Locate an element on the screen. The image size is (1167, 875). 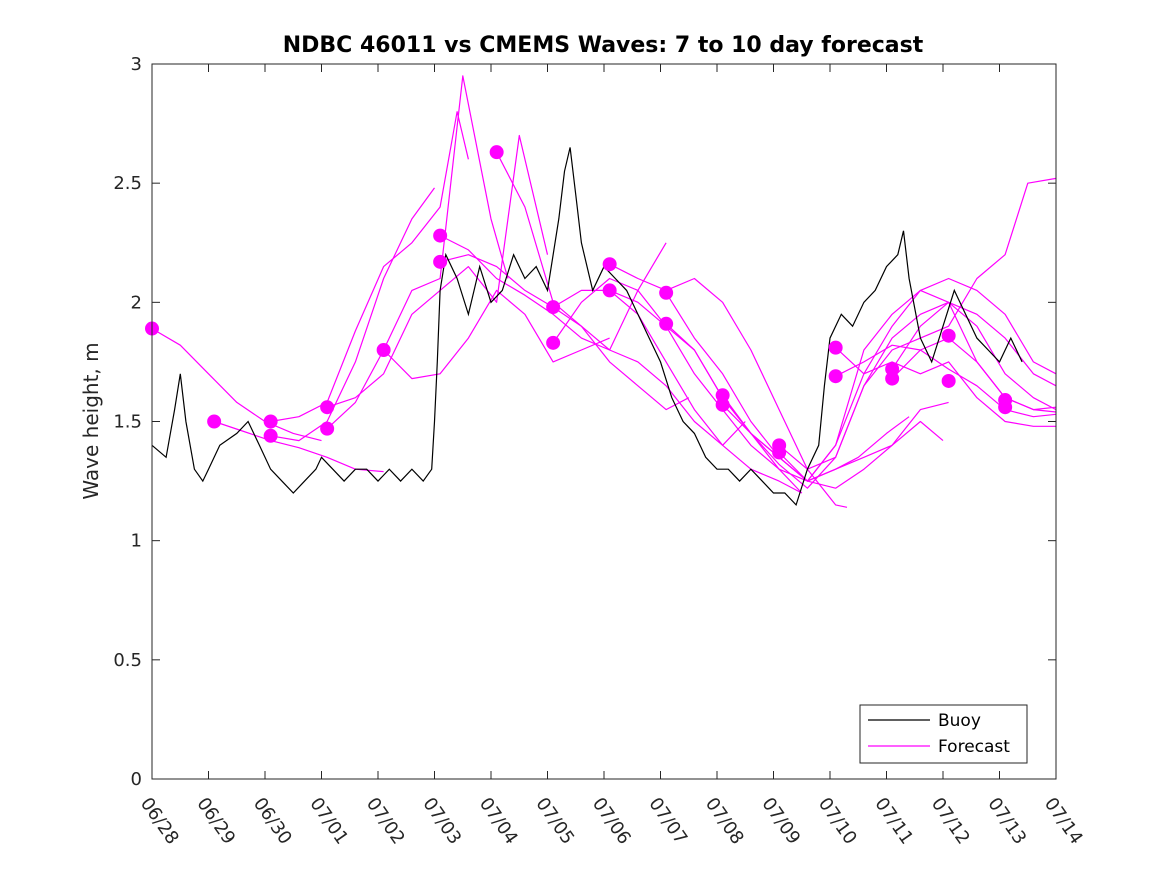
x-tick-label: 07/12 is located at coordinates (950, 821).